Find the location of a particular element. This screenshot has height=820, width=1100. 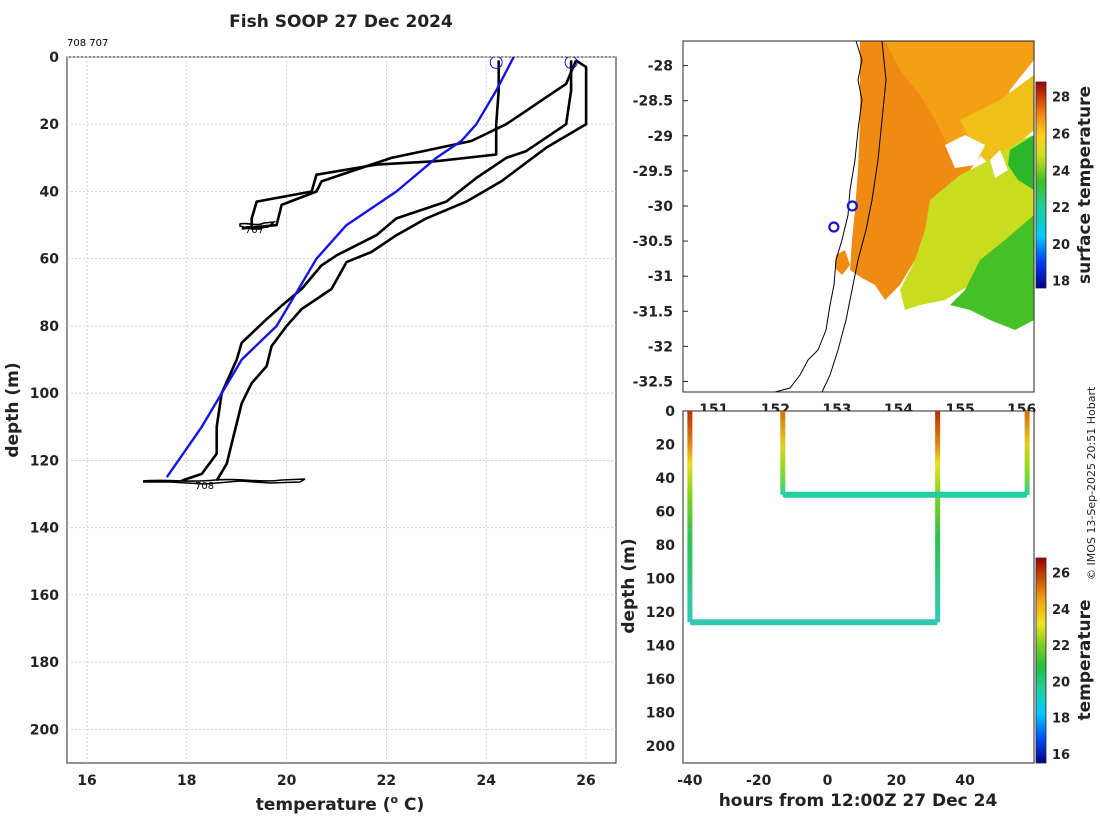

x-tick-label: -40 is located at coordinates (690, 781).